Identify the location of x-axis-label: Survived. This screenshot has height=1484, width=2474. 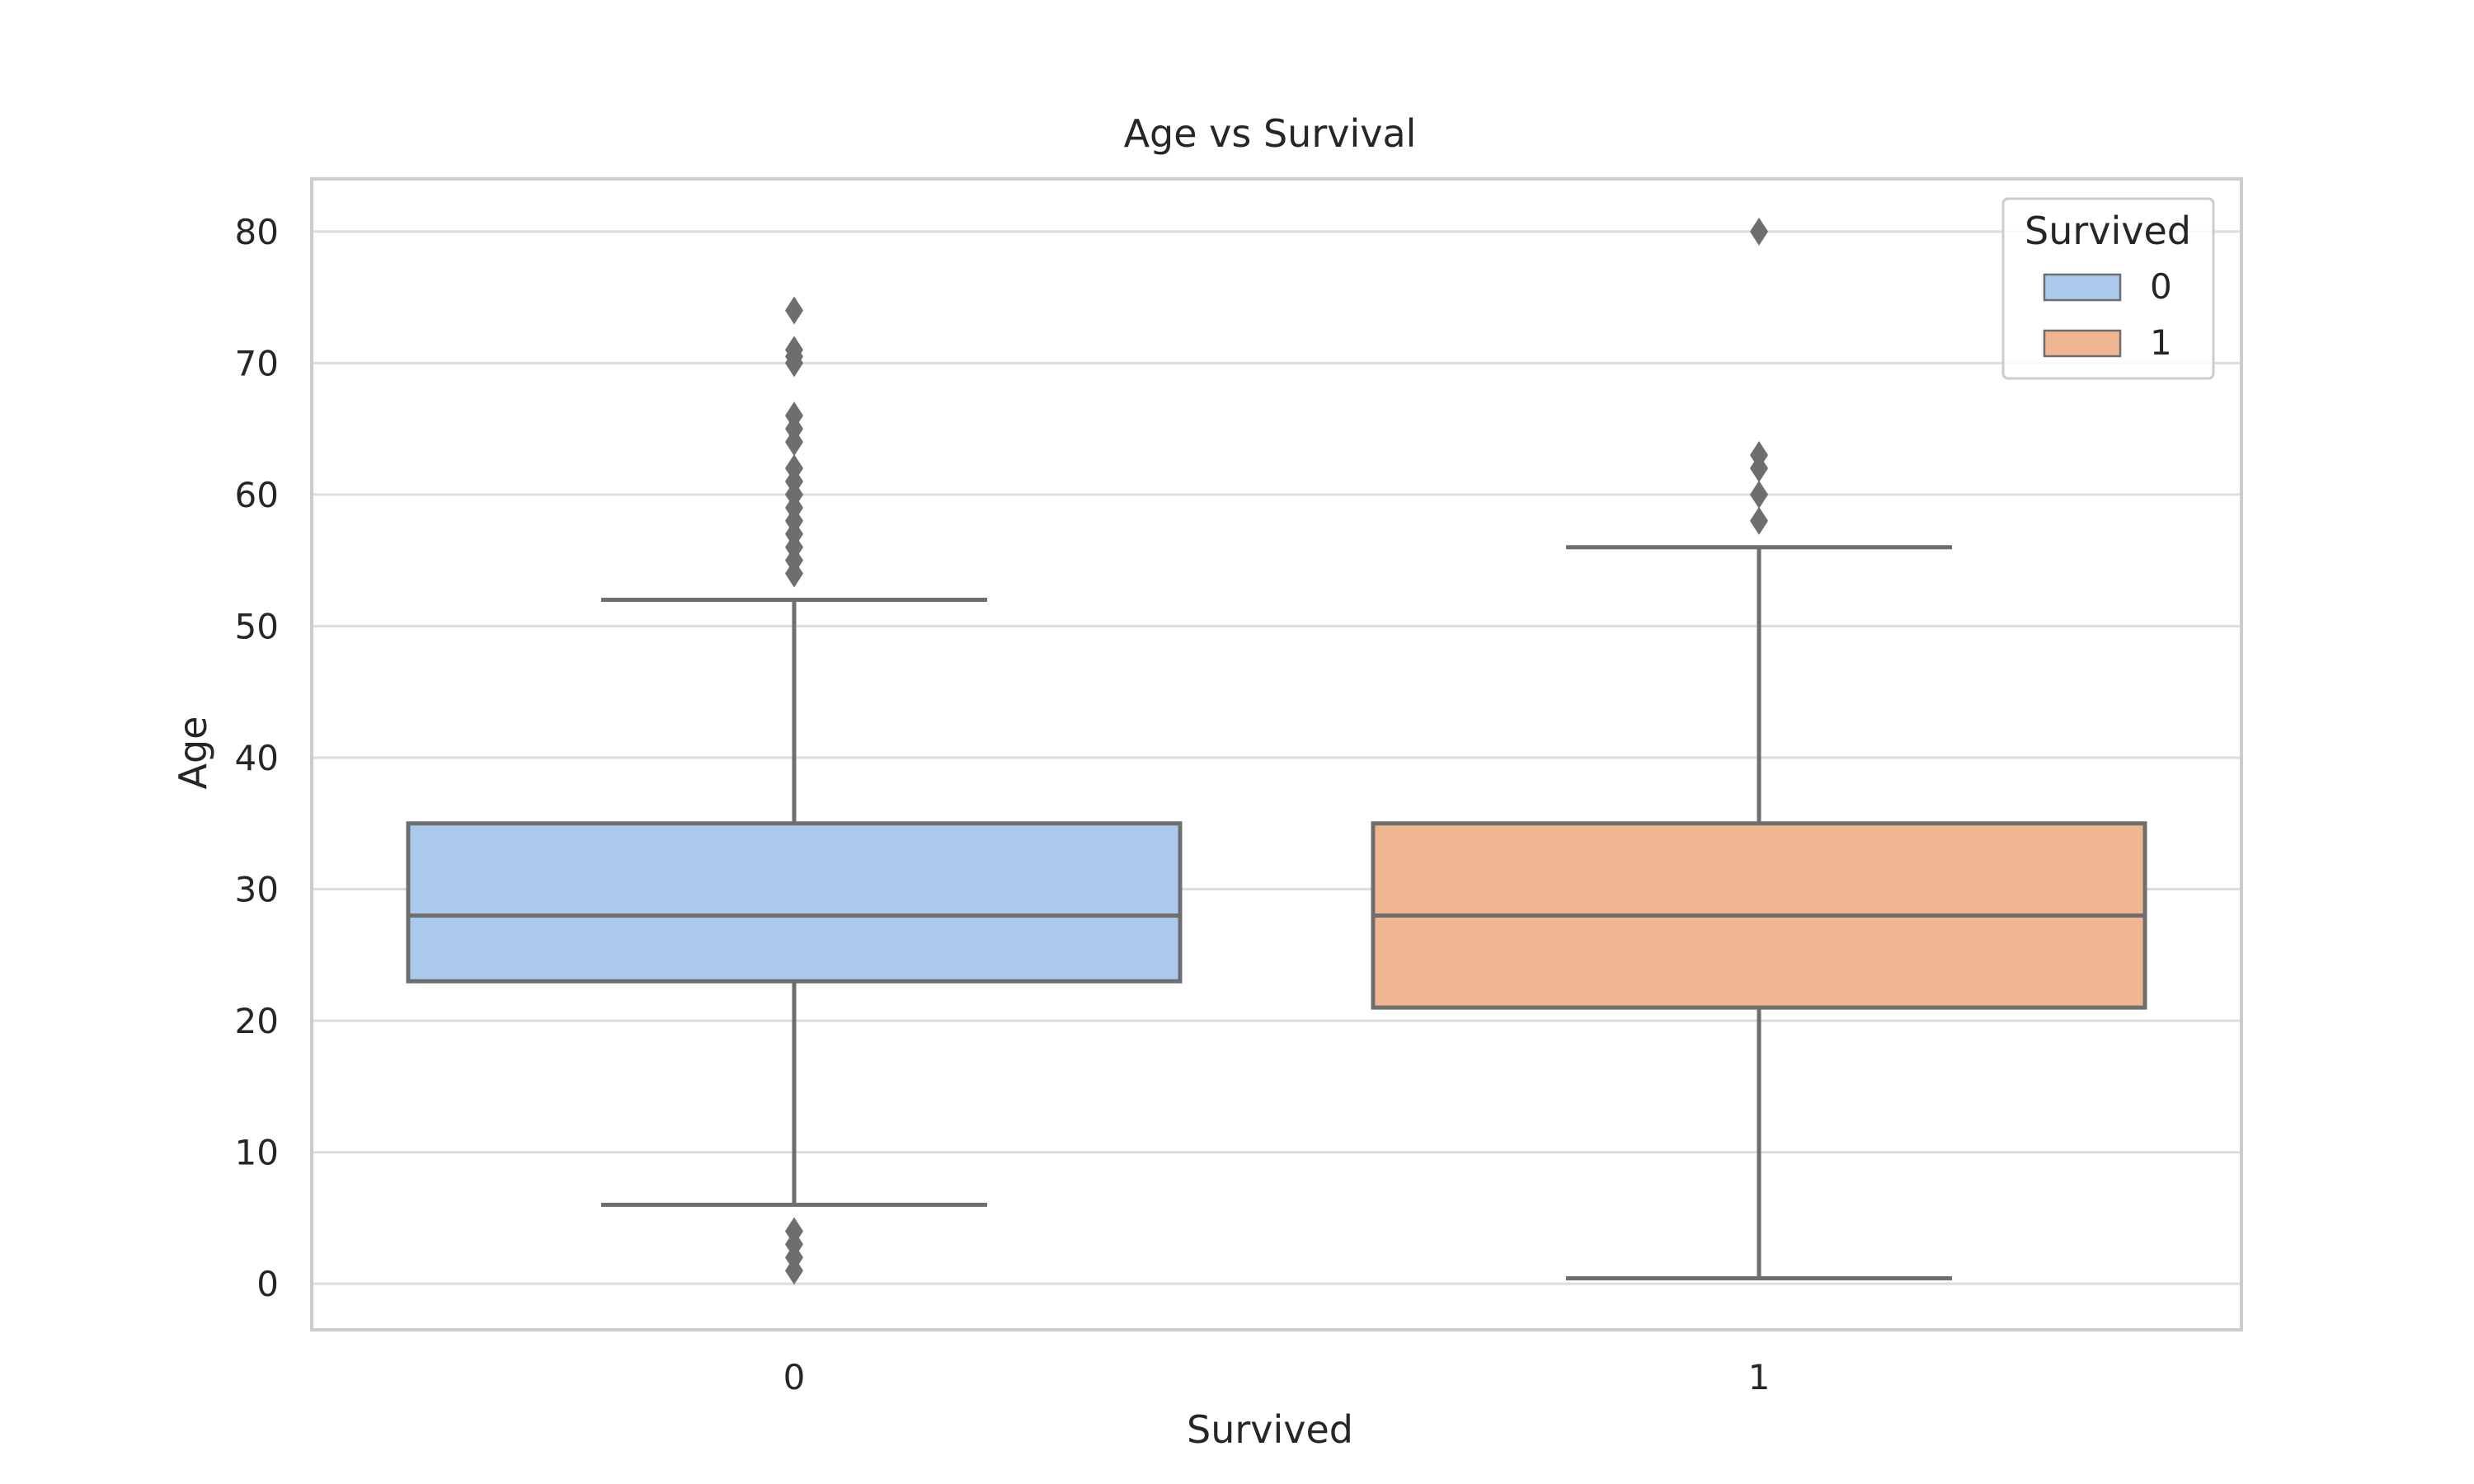
(1270, 1429).